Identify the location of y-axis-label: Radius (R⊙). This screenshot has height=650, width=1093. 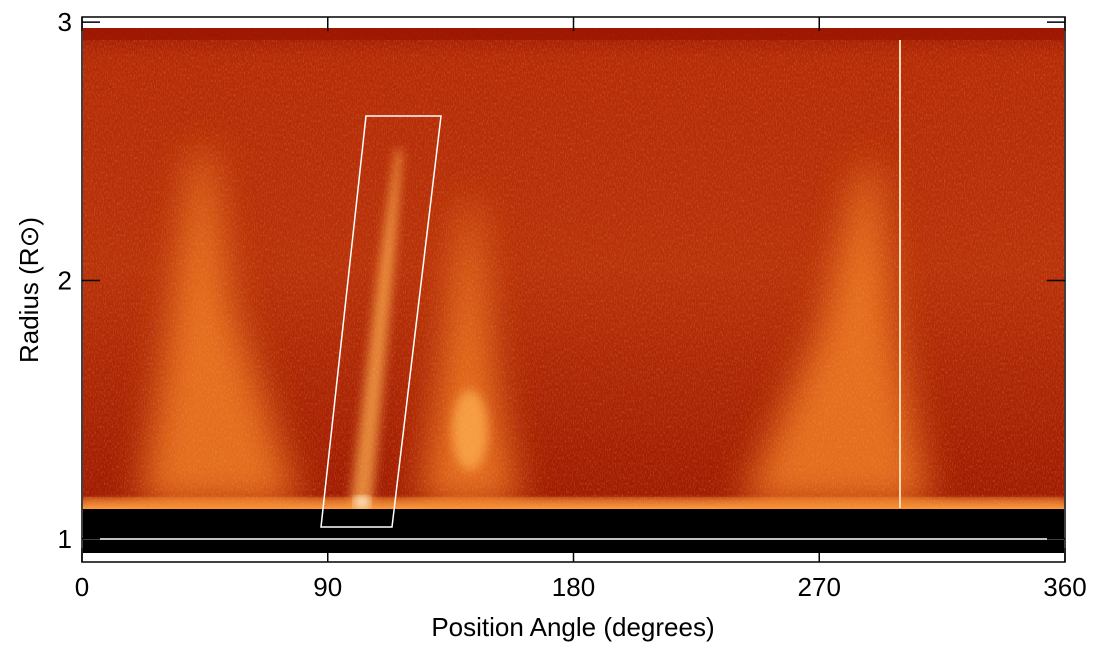
(29, 290).